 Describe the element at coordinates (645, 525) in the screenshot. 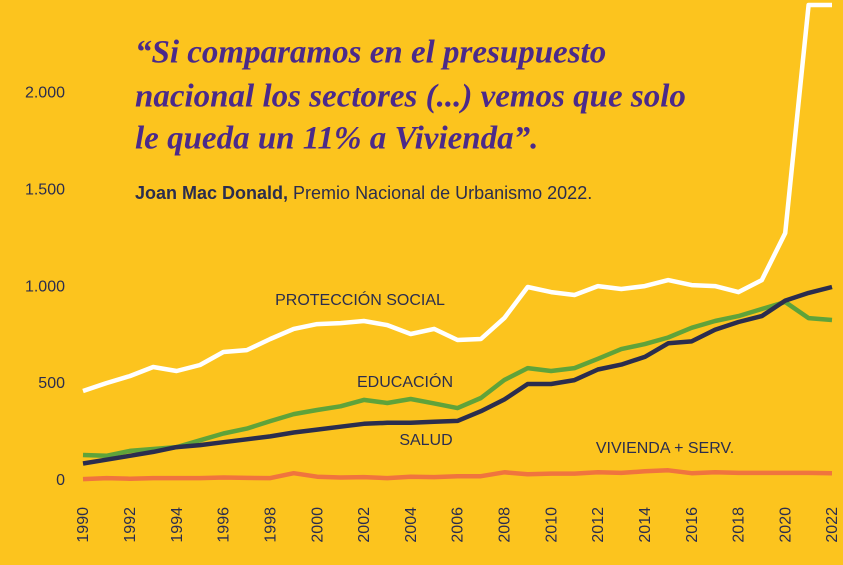

I see `x-tick-label: 2014` at that location.